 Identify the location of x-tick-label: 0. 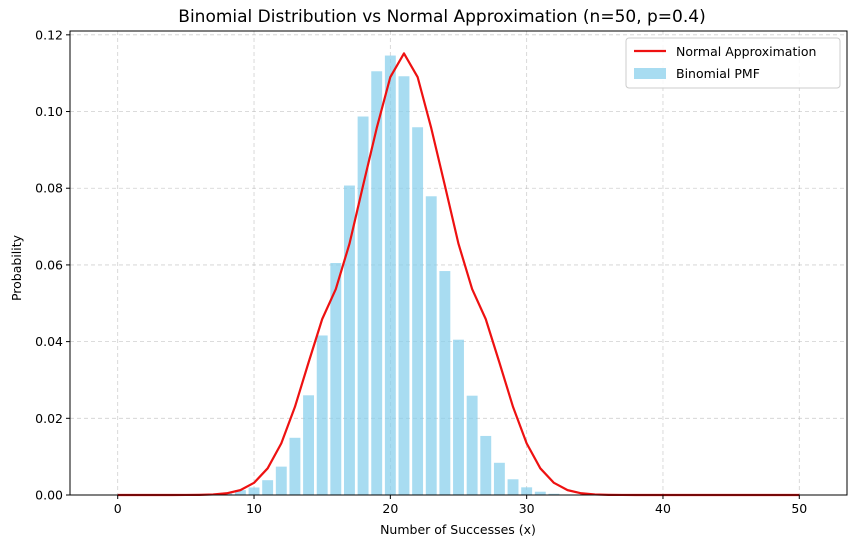
(118, 508).